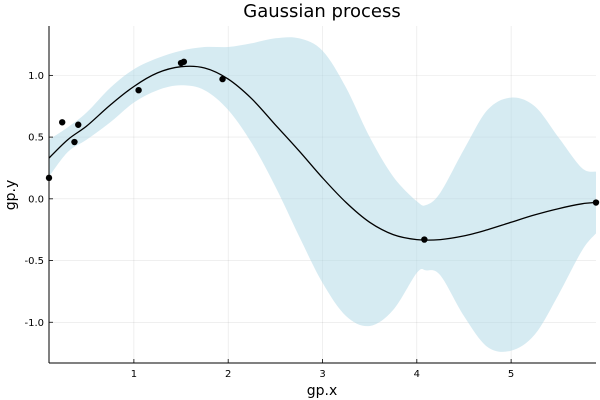  I want to click on chart-title: Gaussian process, so click(321, 11).